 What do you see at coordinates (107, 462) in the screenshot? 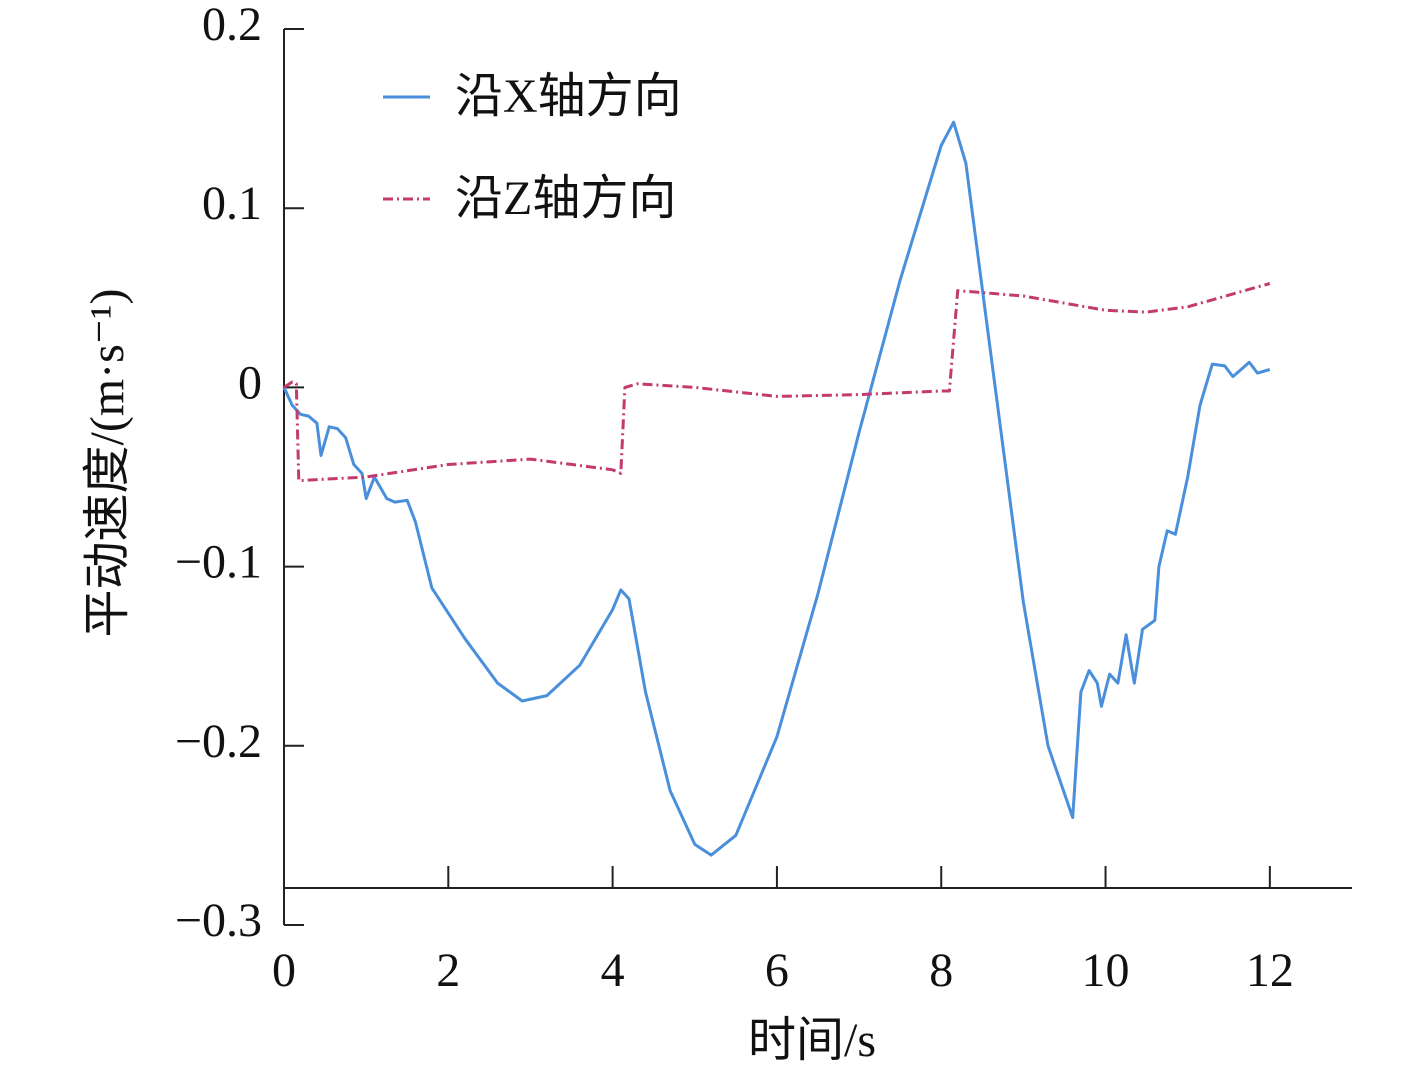
I see `y-axis-label: 平动速度/(m·s⁻¹)` at bounding box center [107, 462].